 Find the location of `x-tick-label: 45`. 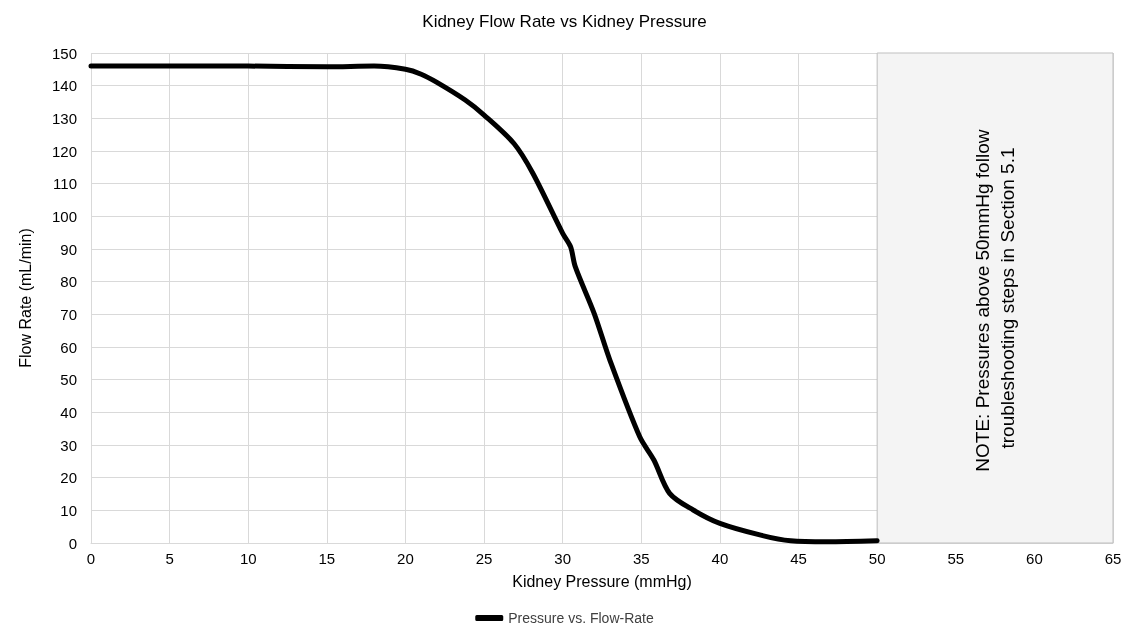

x-tick-label: 45 is located at coordinates (798, 558).